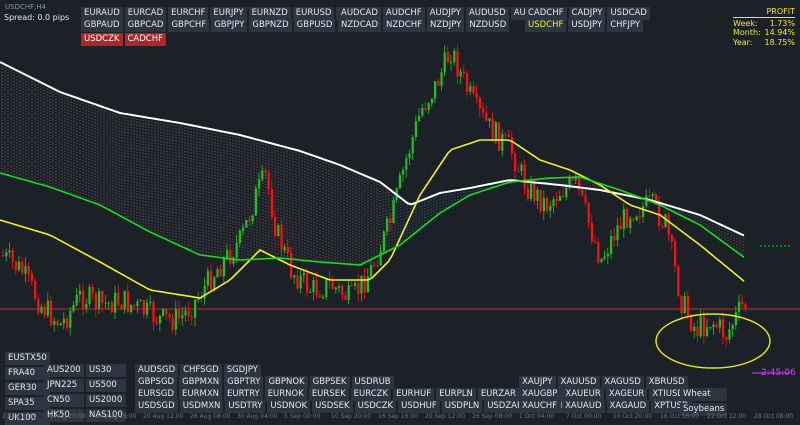  What do you see at coordinates (189, 25) in the screenshot?
I see `symbol-button-gbpchf: GBPCHF` at bounding box center [189, 25].